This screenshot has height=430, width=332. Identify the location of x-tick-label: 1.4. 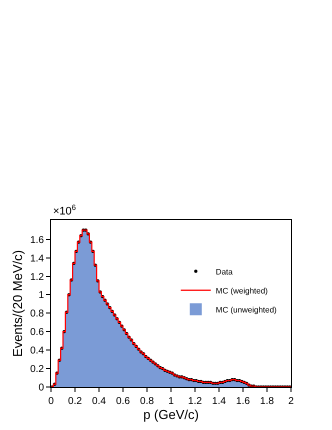
(219, 401).